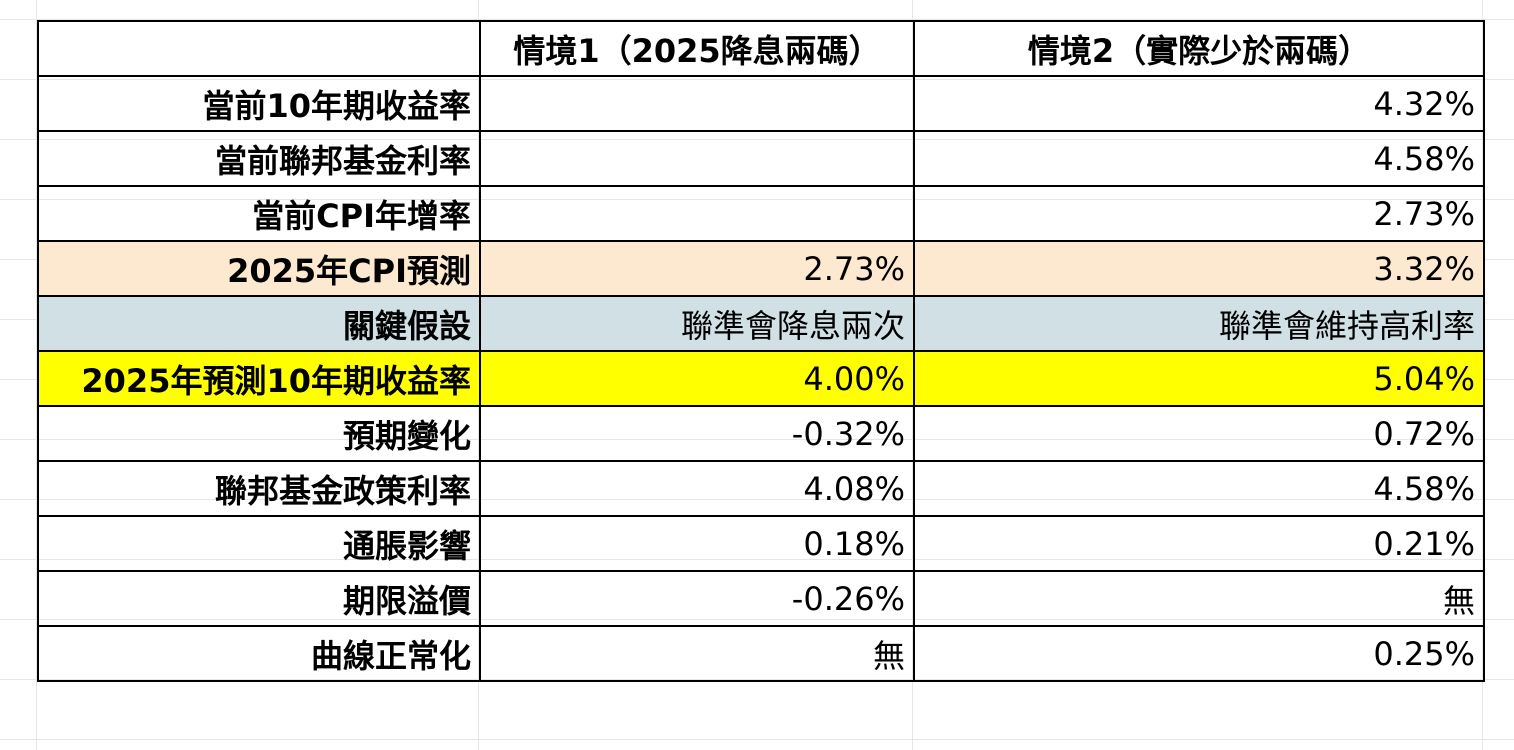 This screenshot has width=1514, height=750. I want to click on table-row-yield-forecast: 2025年預測10年期收益率 4.00% 5.04%, so click(761, 378).